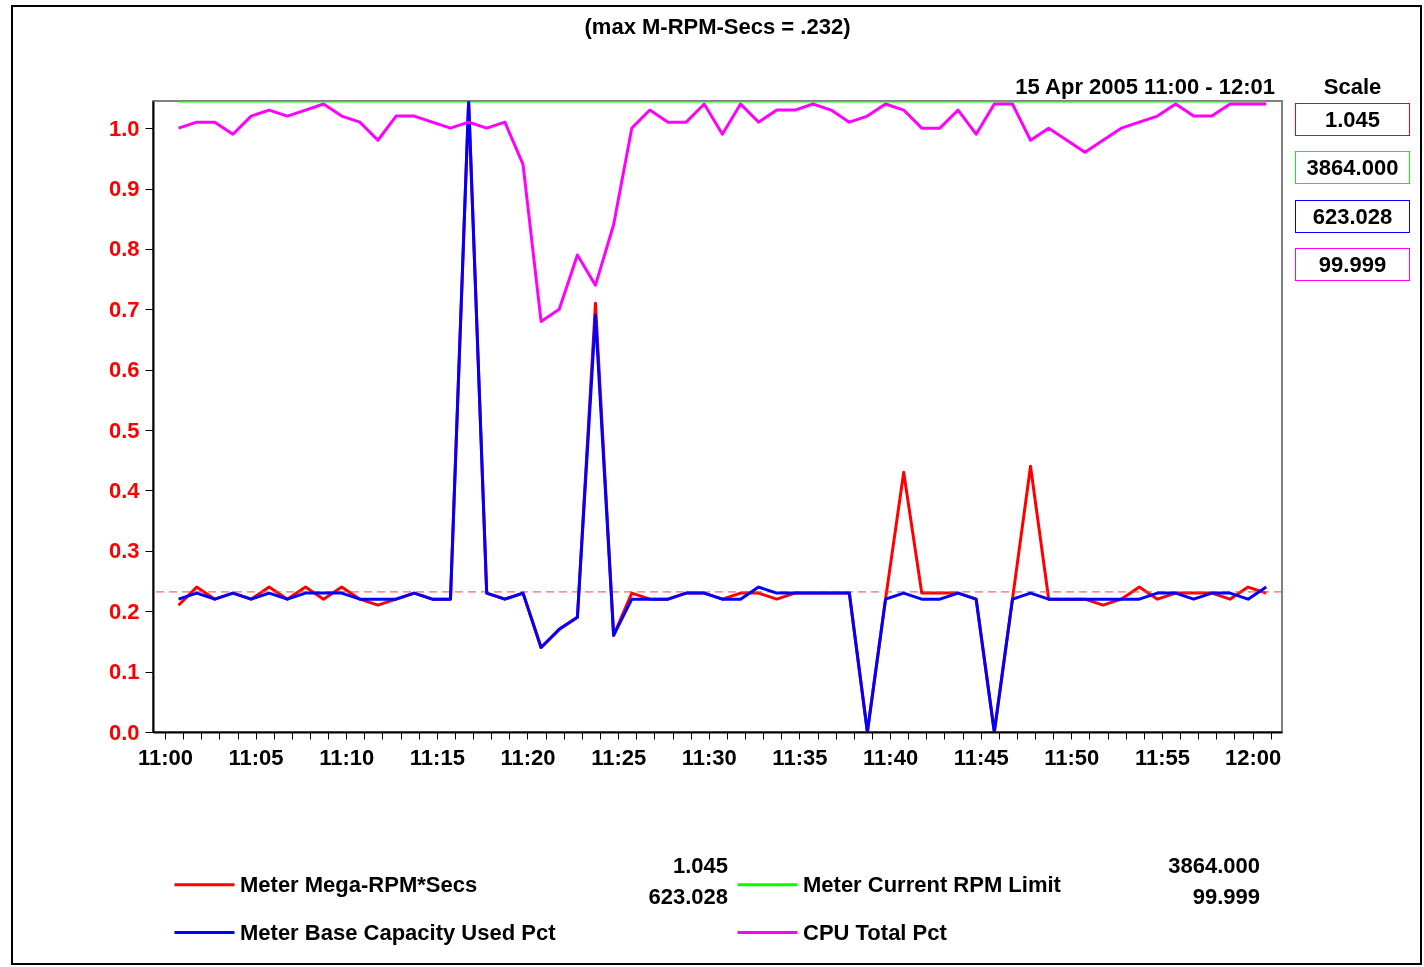  What do you see at coordinates (1226, 897) in the screenshot?
I see `text: 99.999` at bounding box center [1226, 897].